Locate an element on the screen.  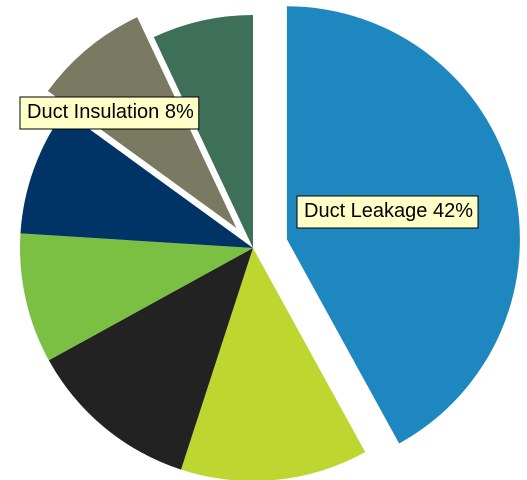
label-category: Duct Leakage is located at coordinates (365, 211).